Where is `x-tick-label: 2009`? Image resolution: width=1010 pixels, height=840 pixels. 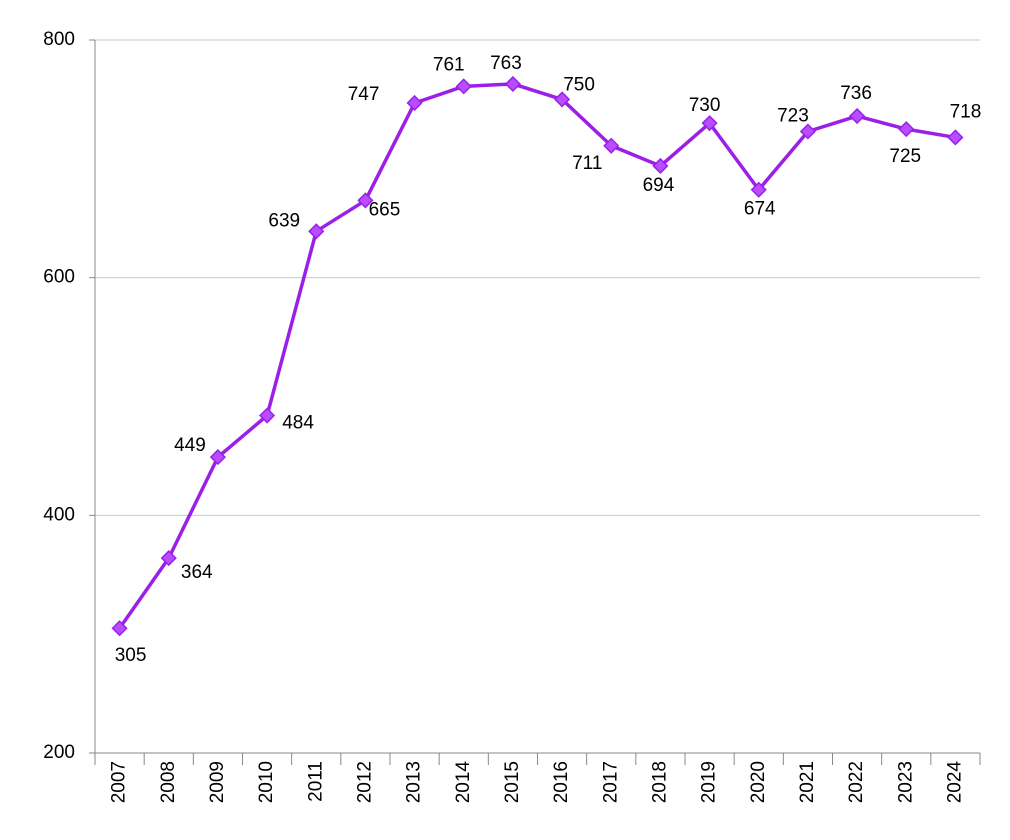 x-tick-label: 2009 is located at coordinates (217, 782).